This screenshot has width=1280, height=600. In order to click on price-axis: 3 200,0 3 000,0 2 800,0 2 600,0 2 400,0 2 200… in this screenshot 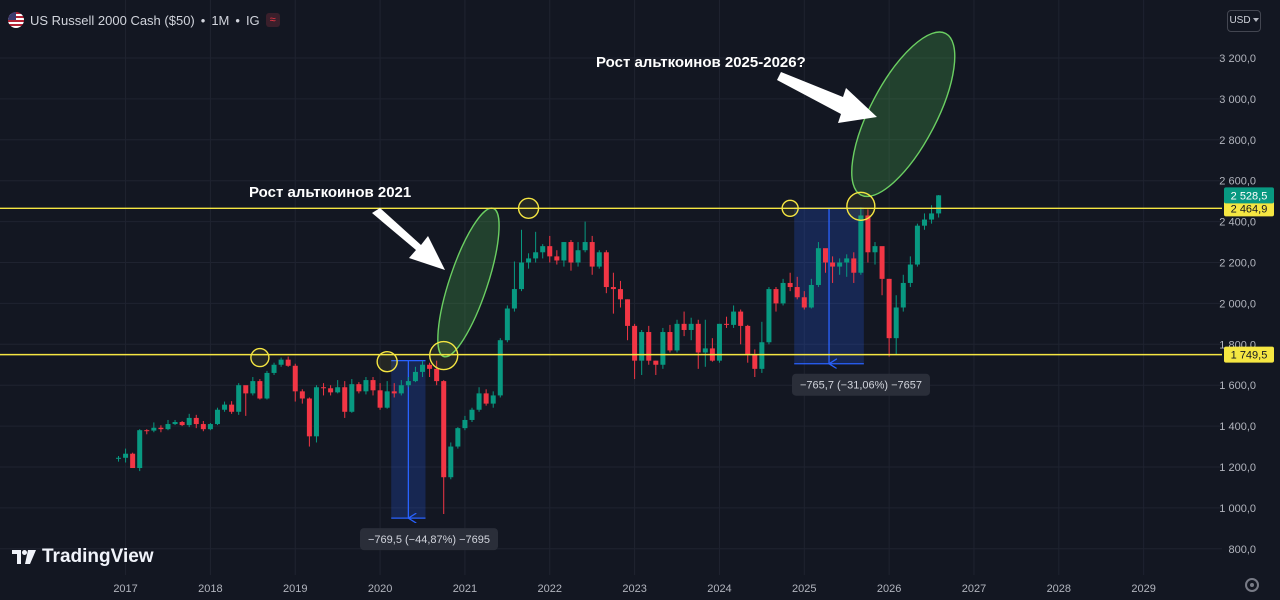, I will do `click(1246, 304)`.